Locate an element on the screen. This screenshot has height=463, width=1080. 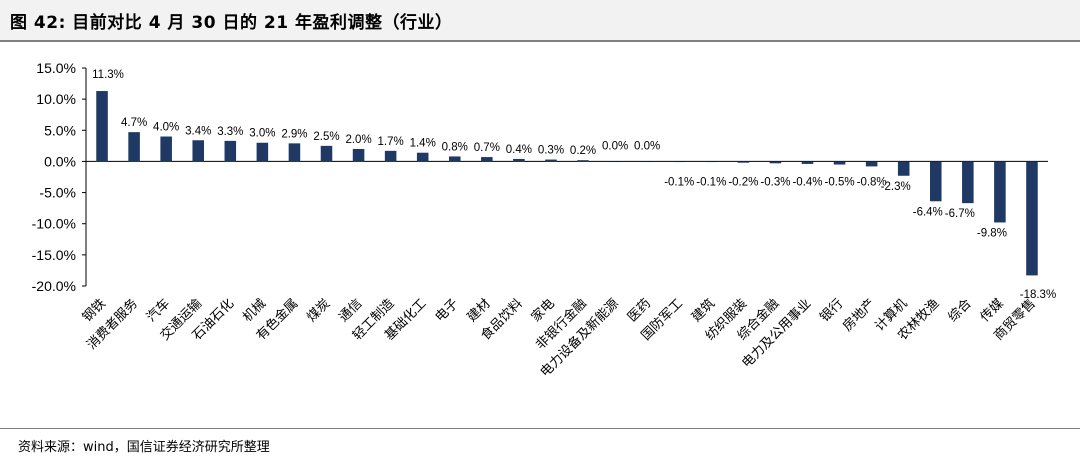
category-label: 煤炭 is located at coordinates (318, 310).